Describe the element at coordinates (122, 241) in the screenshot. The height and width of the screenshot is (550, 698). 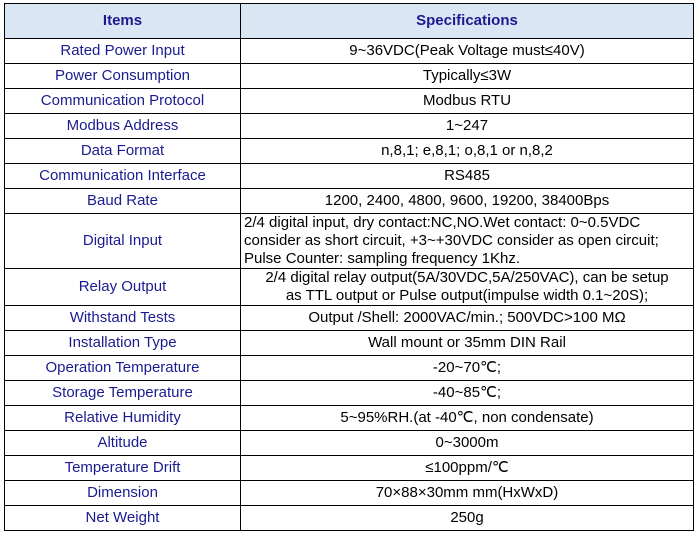
I see `item-cell: Digital Input` at that location.